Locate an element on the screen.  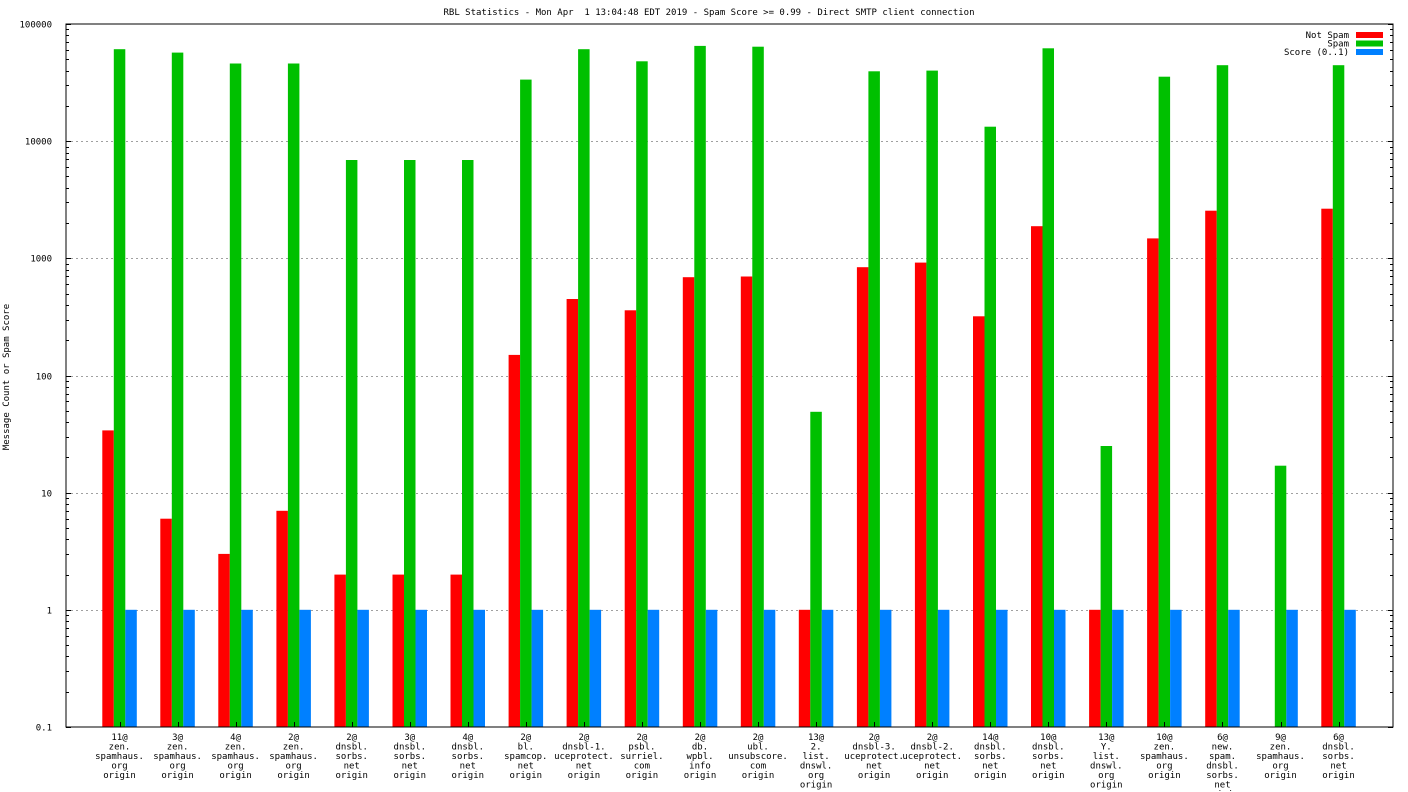
category-label-13-line-1: dnsbl-3. is located at coordinates (873, 748).